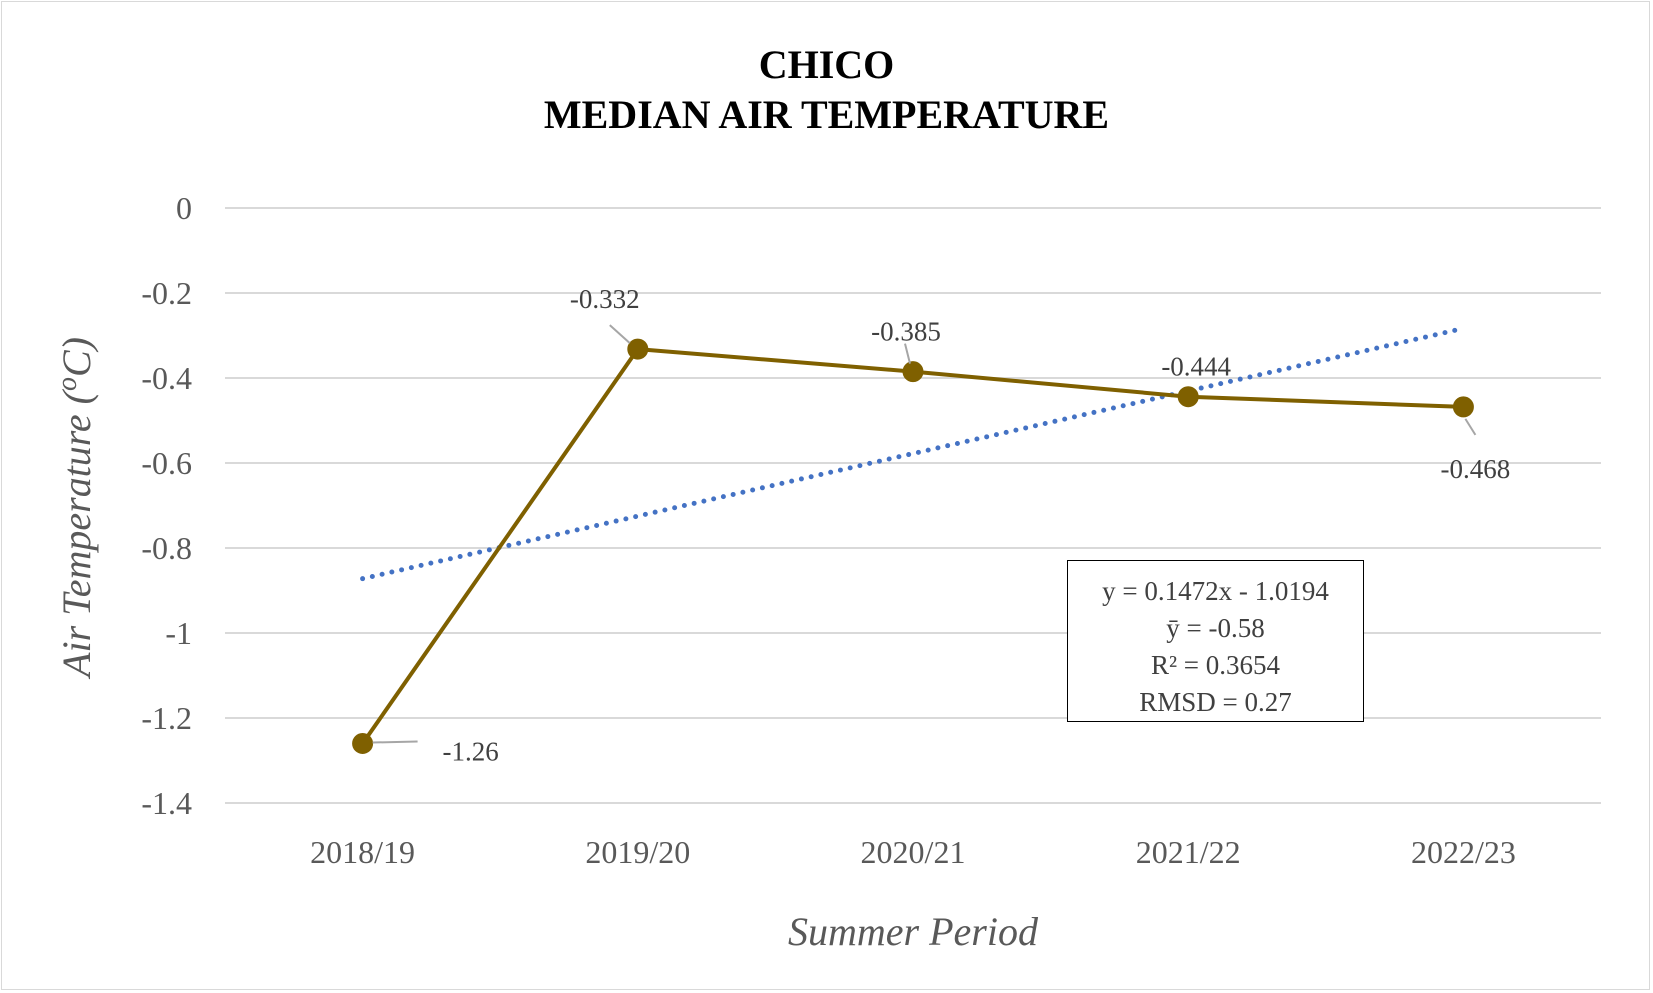 The height and width of the screenshot is (993, 1653). Describe the element at coordinates (826, 64) in the screenshot. I see `chart-title-line-1: CHICO` at that location.